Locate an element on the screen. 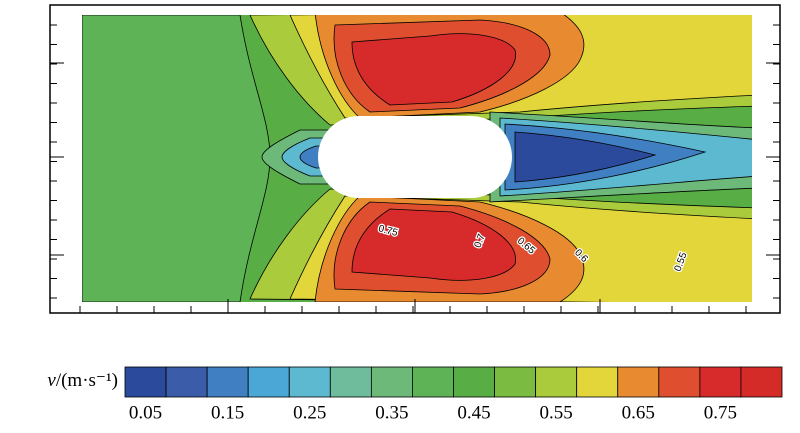  colorbar-tick-label: 0.55 is located at coordinates (556, 412).